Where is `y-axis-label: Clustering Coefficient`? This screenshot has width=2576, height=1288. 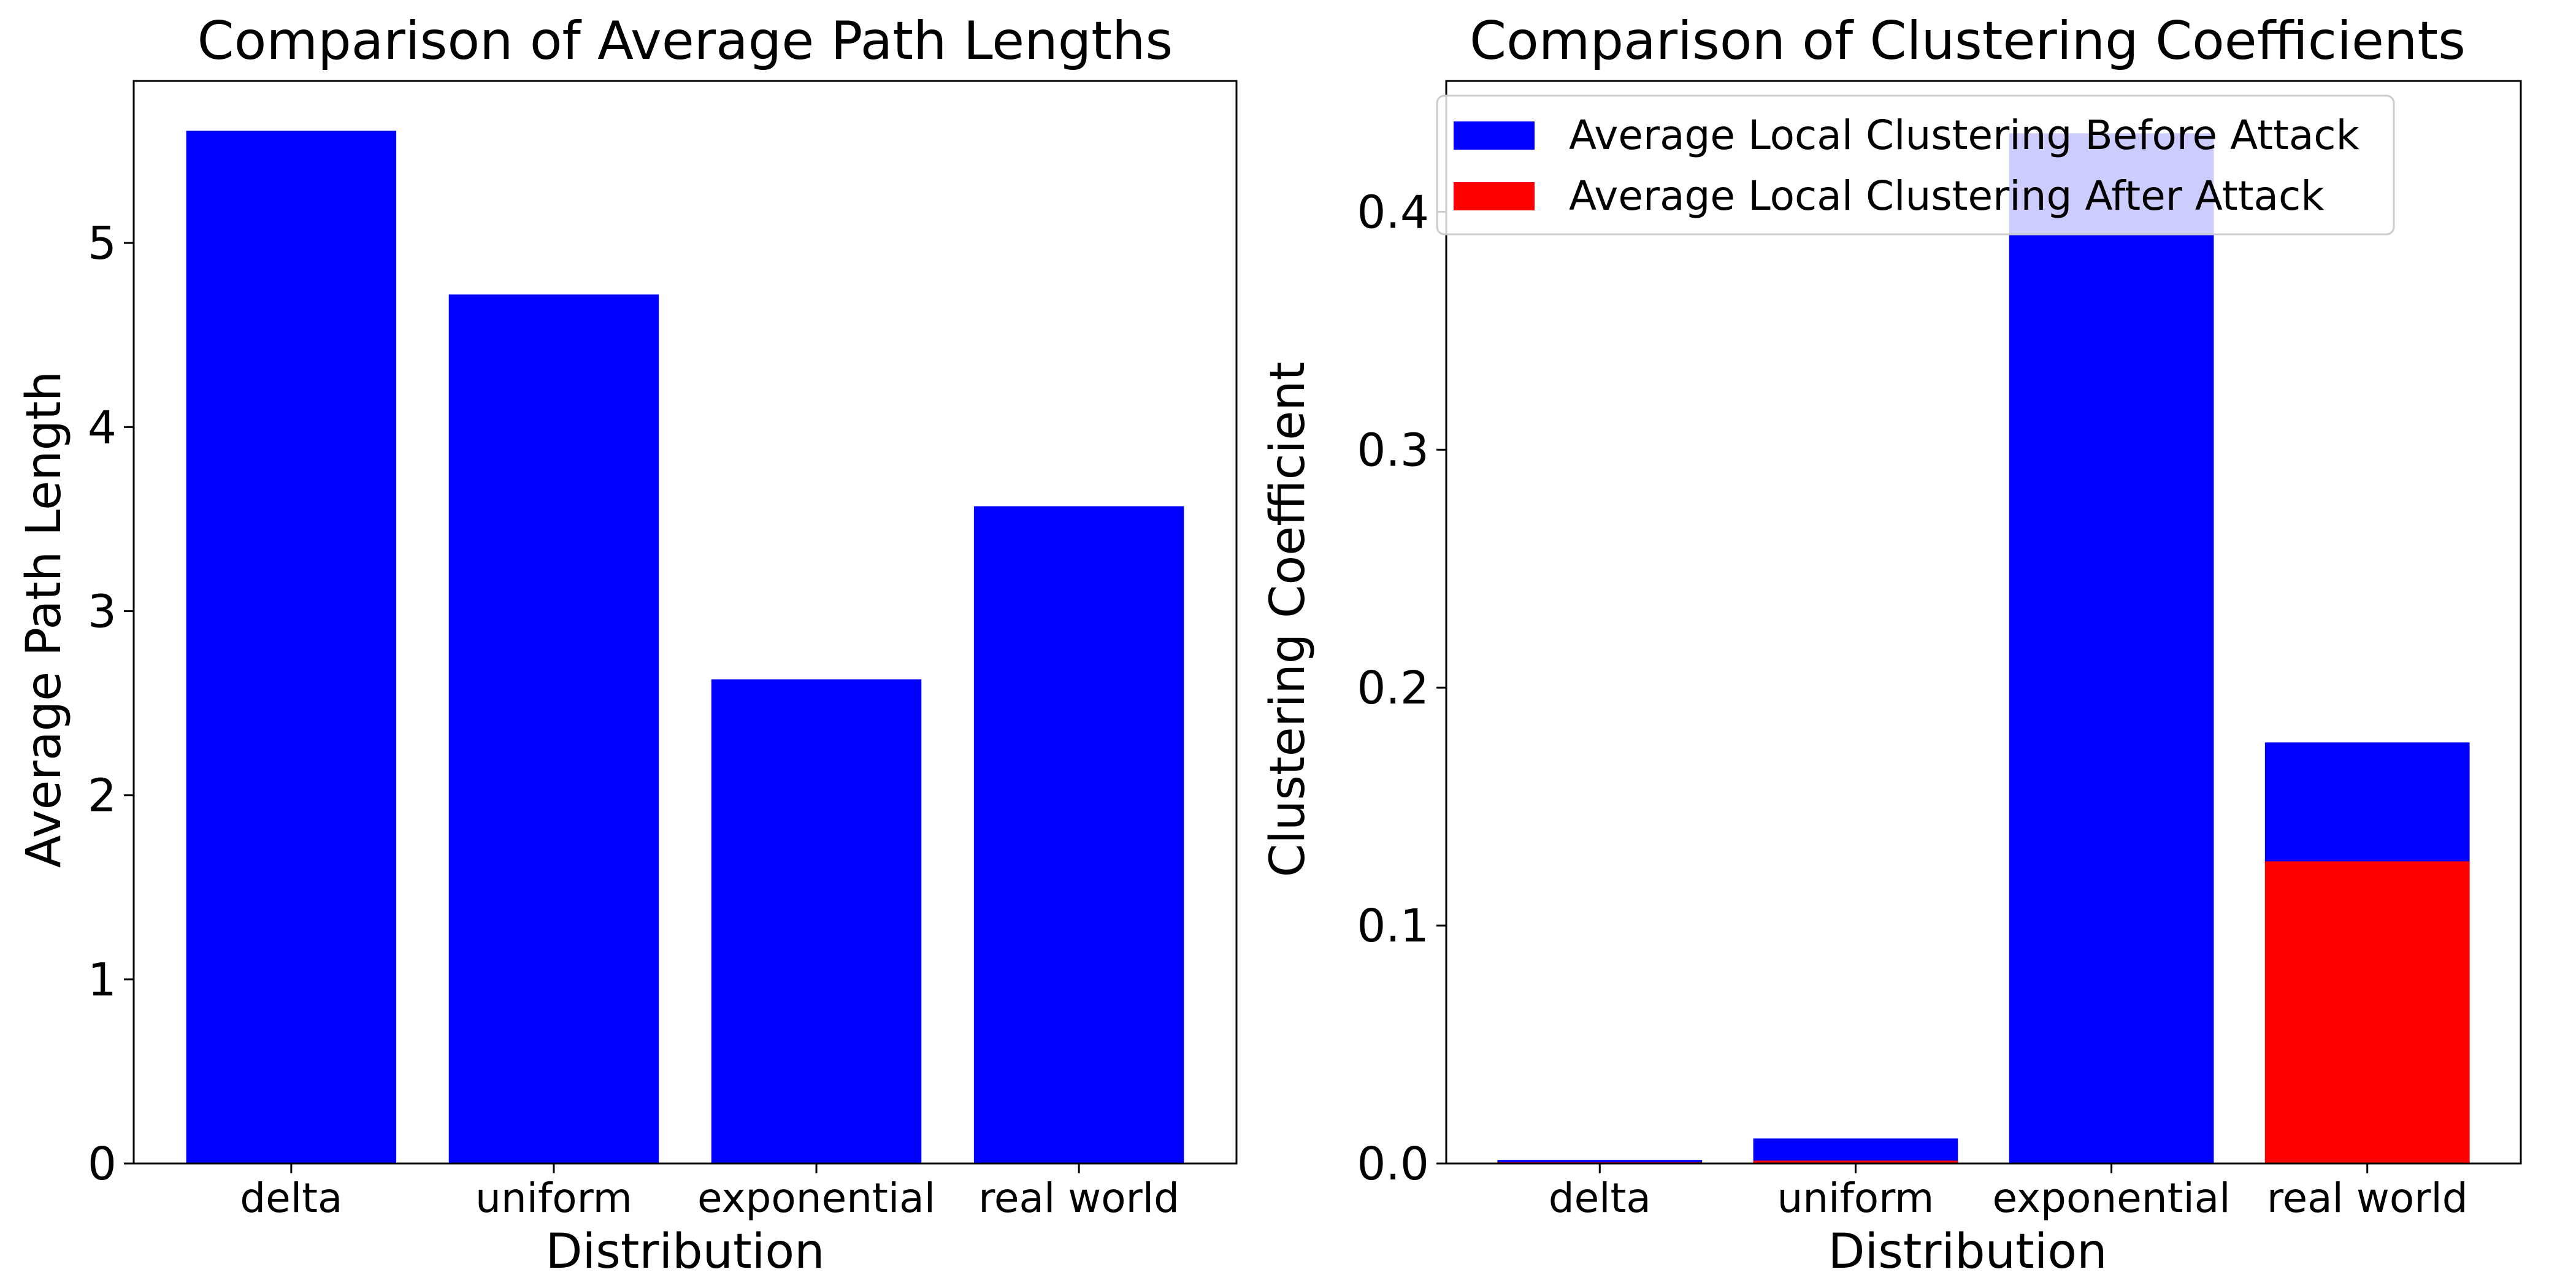 y-axis-label: Clustering Coefficient is located at coordinates (1288, 619).